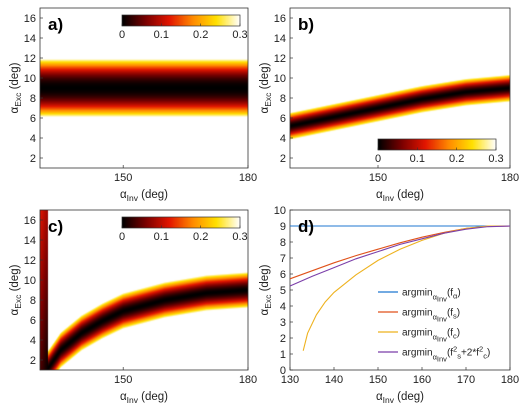 The width and height of the screenshot is (522, 411). Describe the element at coordinates (431, 336) in the screenshot. I see `legend-entry: argminαInv(fc)` at that location.